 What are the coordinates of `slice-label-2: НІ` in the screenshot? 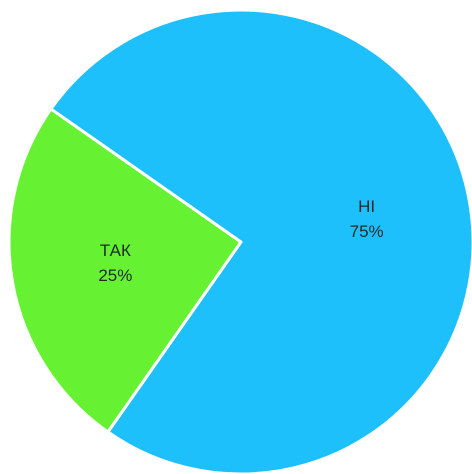 It's located at (366, 206).